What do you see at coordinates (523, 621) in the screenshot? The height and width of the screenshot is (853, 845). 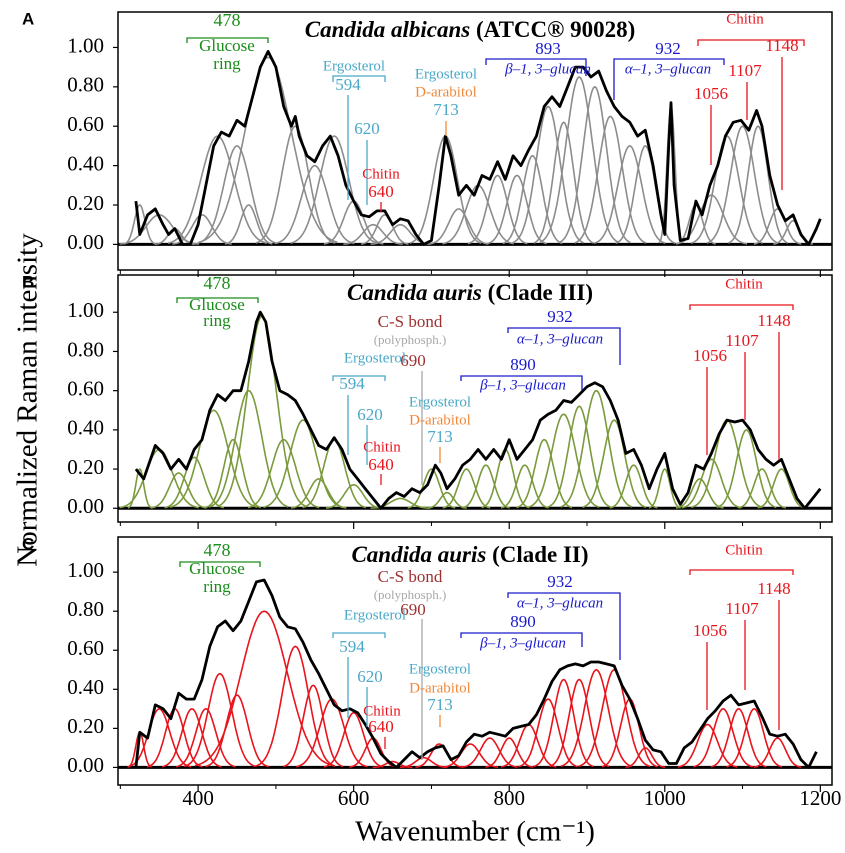 I see `annotation-text: 890` at bounding box center [523, 621].